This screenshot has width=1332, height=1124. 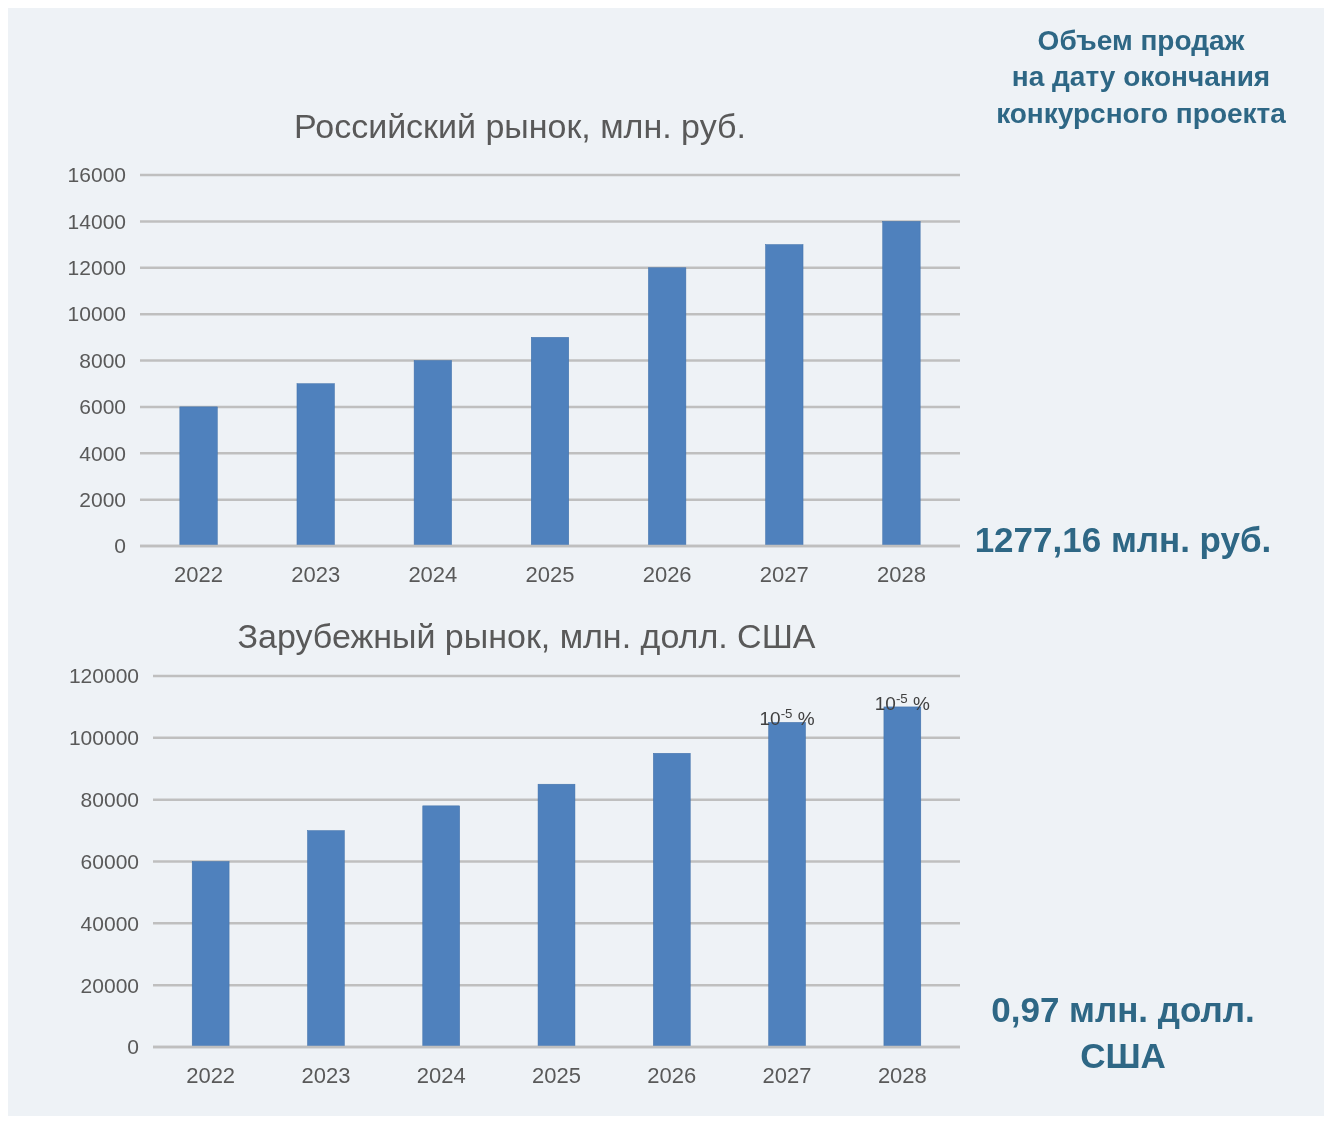 I want to click on y-tick-label: 6000, so click(x=102, y=407).